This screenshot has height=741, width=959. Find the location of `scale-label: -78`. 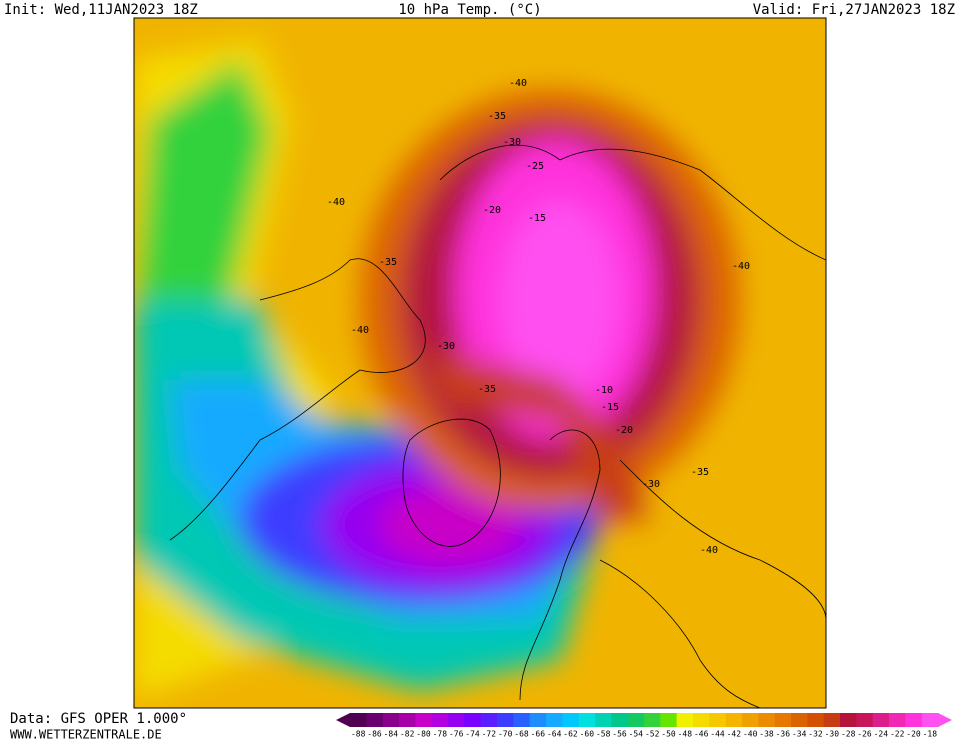

scale-label: -78 is located at coordinates (440, 734).